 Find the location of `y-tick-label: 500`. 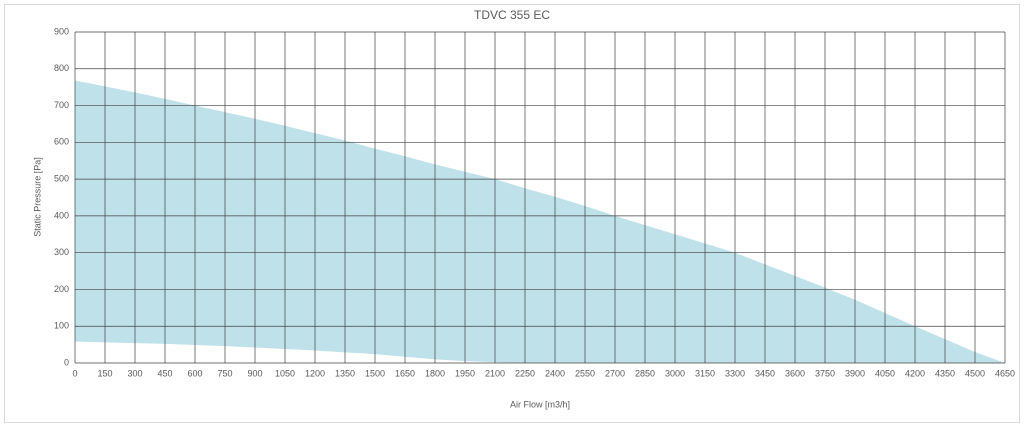

y-tick-label: 500 is located at coordinates (61, 178).